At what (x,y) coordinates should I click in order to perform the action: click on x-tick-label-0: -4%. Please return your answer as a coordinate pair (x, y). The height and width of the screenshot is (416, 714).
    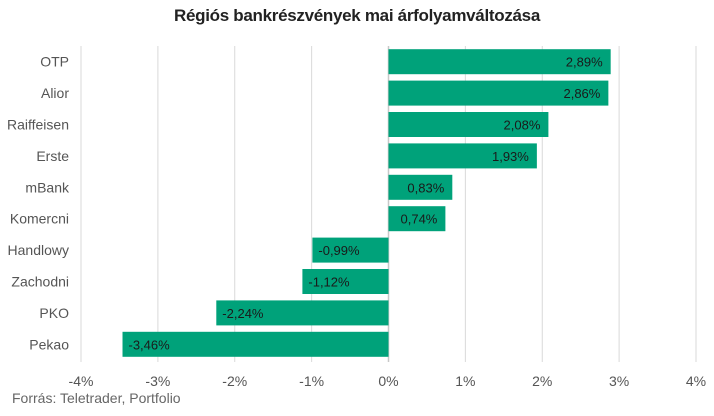
    Looking at the image, I should click on (81, 381).